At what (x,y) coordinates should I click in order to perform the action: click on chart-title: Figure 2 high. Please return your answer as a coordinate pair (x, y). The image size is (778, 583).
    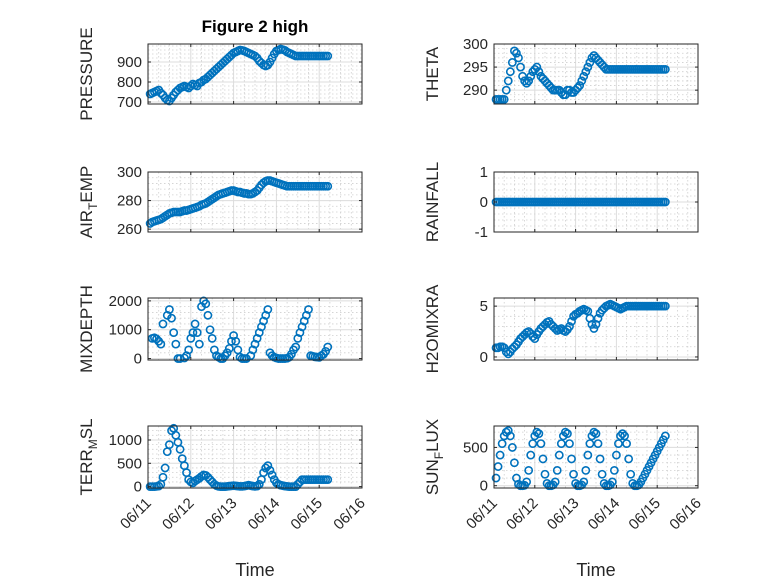
    Looking at the image, I should click on (255, 26).